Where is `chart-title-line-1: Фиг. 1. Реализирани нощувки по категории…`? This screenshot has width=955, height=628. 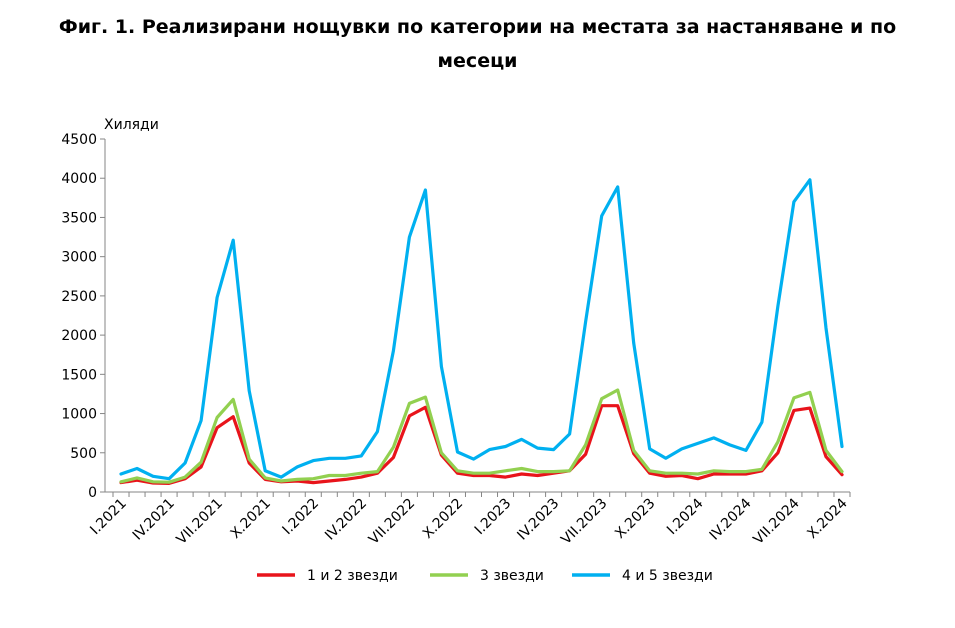
chart-title-line-1: Фиг. 1. Реализирани нощувки по категории… is located at coordinates (477, 27).